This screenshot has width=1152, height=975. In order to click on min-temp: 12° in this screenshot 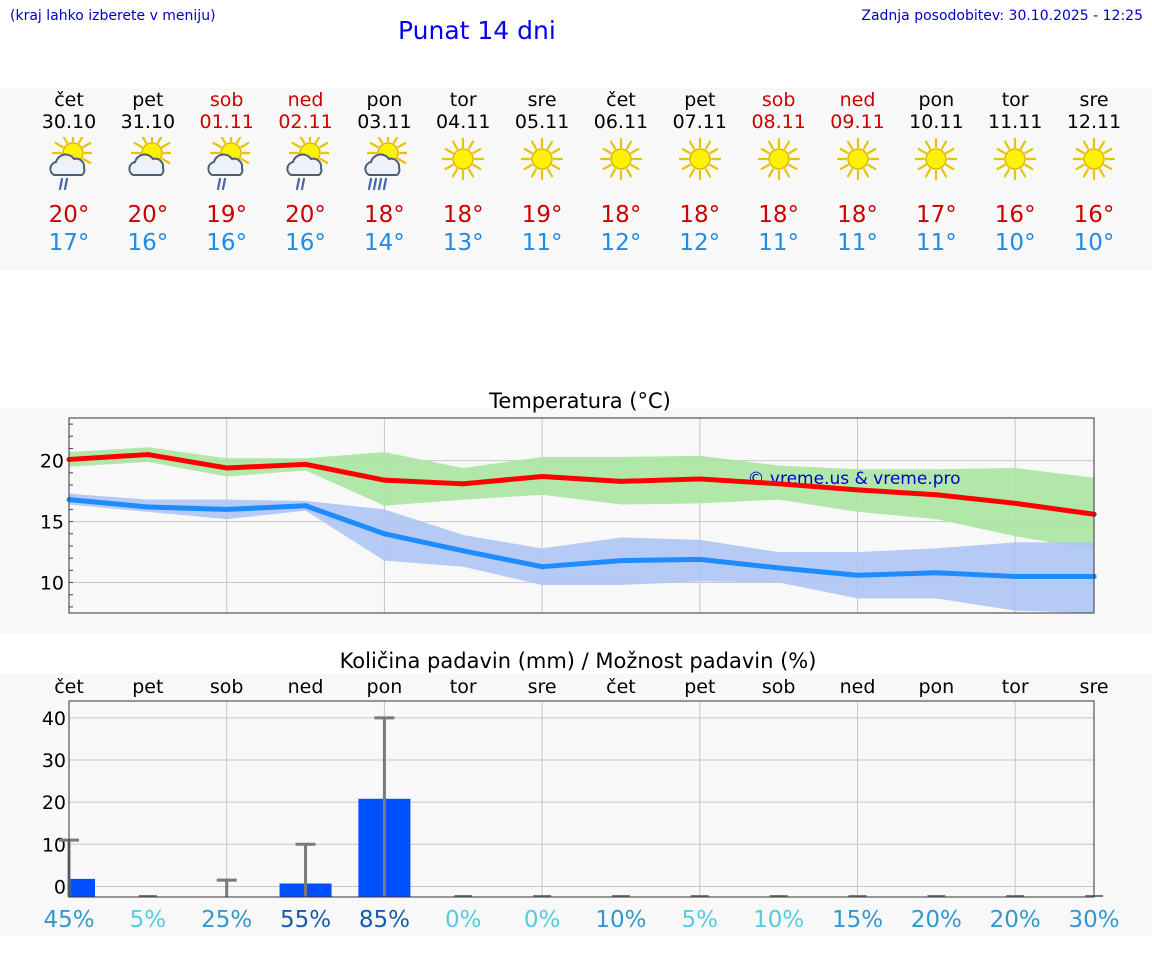, I will do `click(700, 243)`.